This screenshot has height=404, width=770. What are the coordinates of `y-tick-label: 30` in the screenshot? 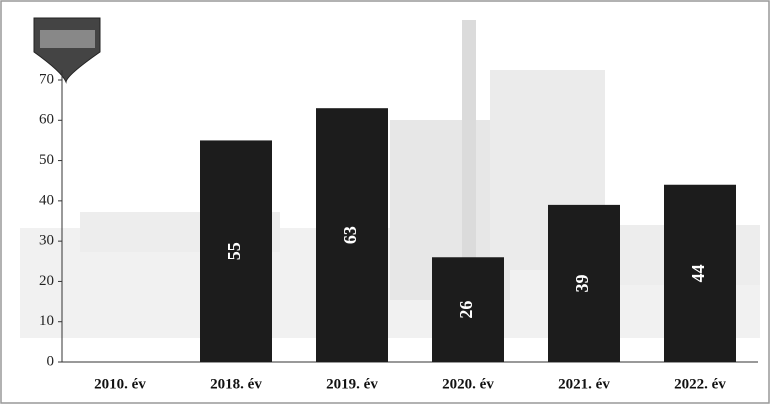 It's located at (46, 241).